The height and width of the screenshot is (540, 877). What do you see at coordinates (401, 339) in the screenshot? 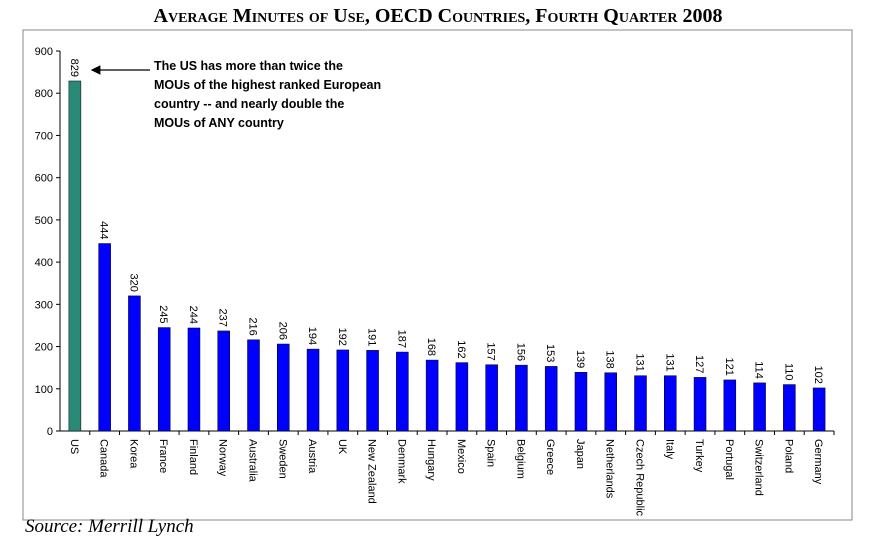
I see `value-label: 187` at bounding box center [401, 339].